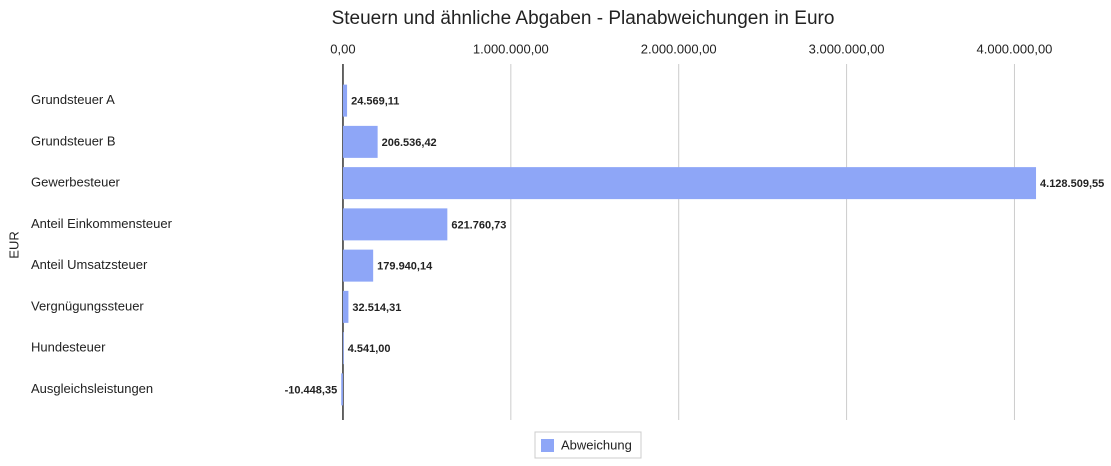  What do you see at coordinates (102, 223) in the screenshot?
I see `y-tick-label: Anteil Einkommensteuer` at bounding box center [102, 223].